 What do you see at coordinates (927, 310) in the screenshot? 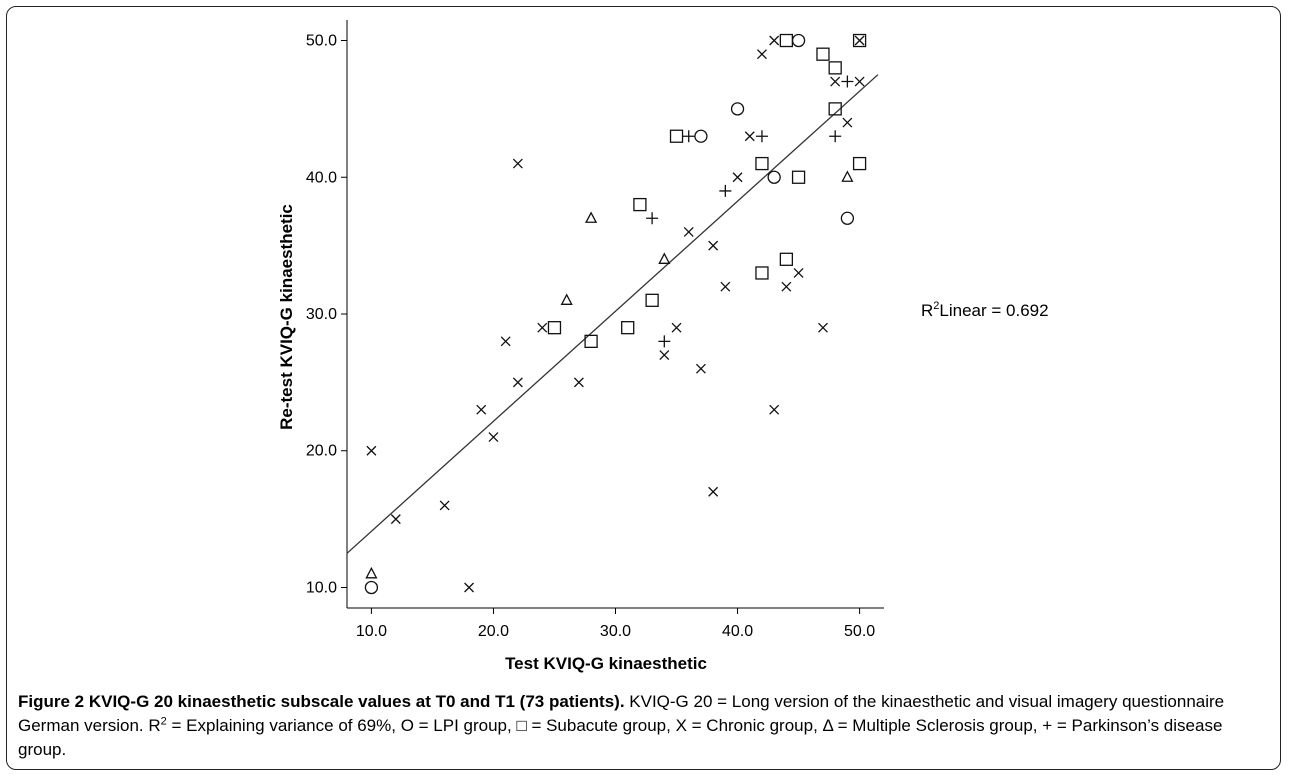
I see `r-squared-prefix: R` at bounding box center [927, 310].